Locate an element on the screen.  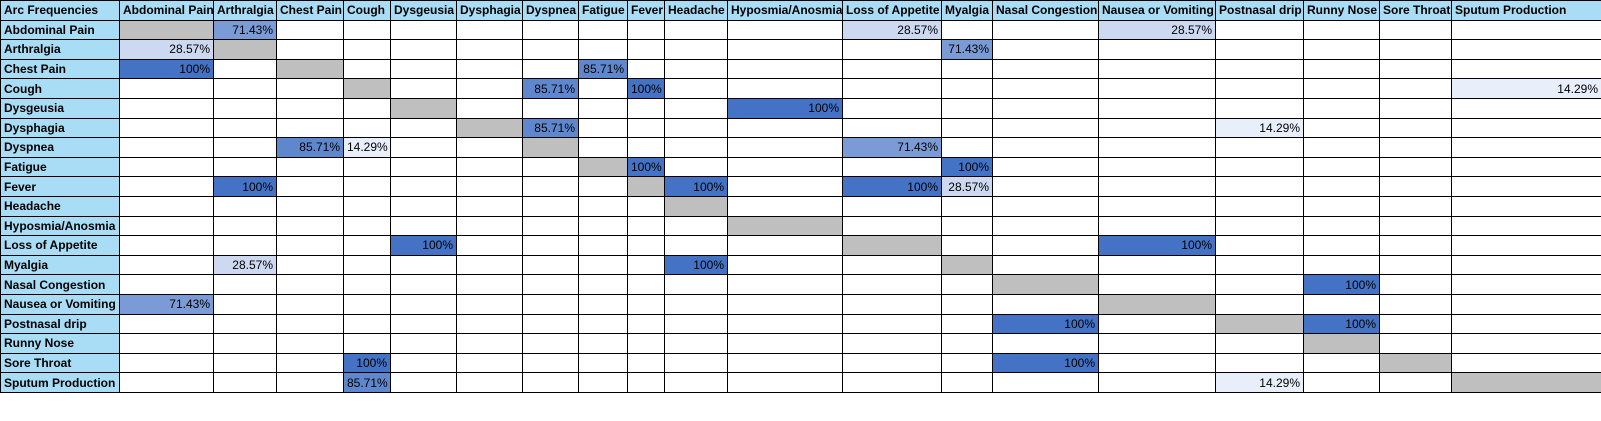
heatmap-cell-cough-fever: 100% is located at coordinates (646, 88).